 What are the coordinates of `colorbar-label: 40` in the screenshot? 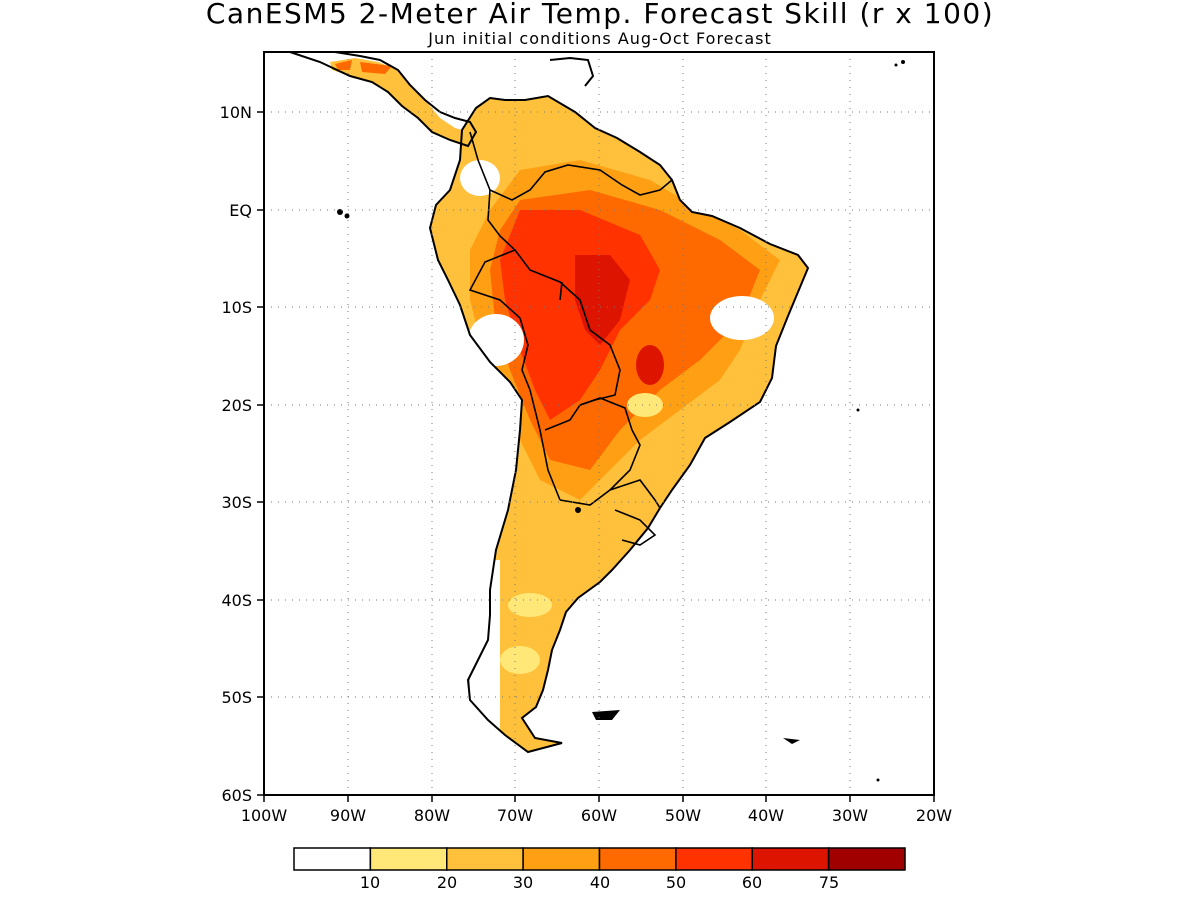 It's located at (600, 882).